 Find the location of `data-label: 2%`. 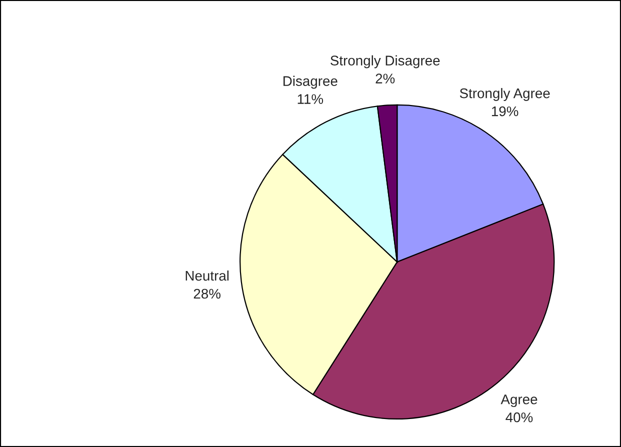

data-label: 2% is located at coordinates (385, 79).